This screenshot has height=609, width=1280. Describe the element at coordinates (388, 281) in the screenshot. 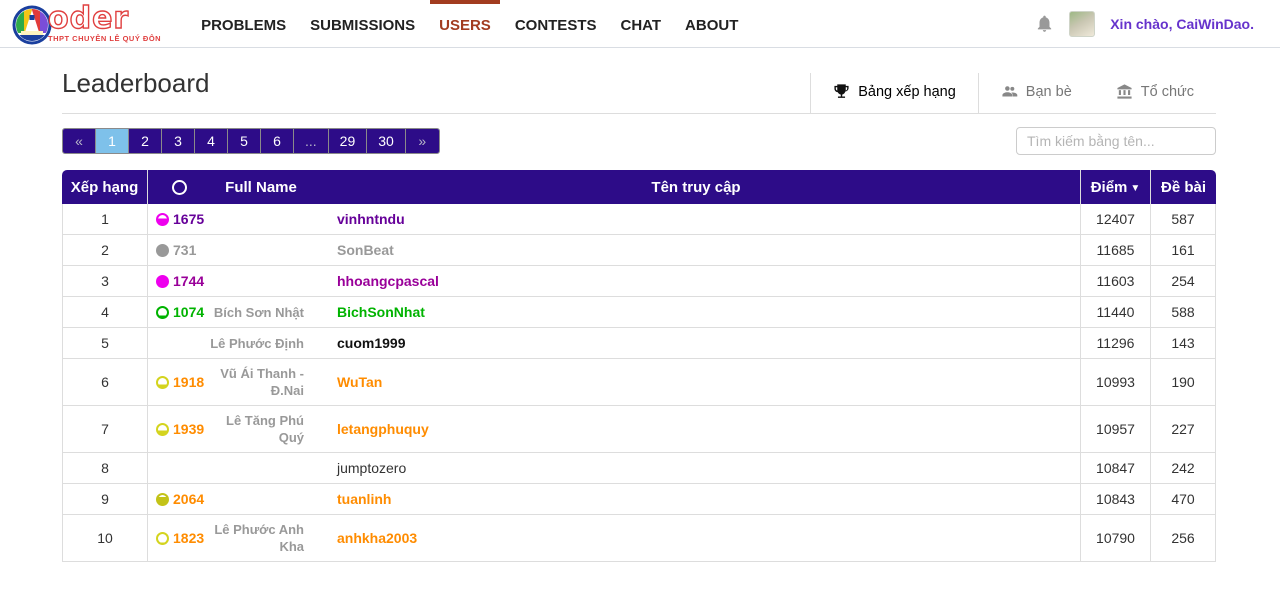

I see `username-link: hhoangcpascal` at that location.